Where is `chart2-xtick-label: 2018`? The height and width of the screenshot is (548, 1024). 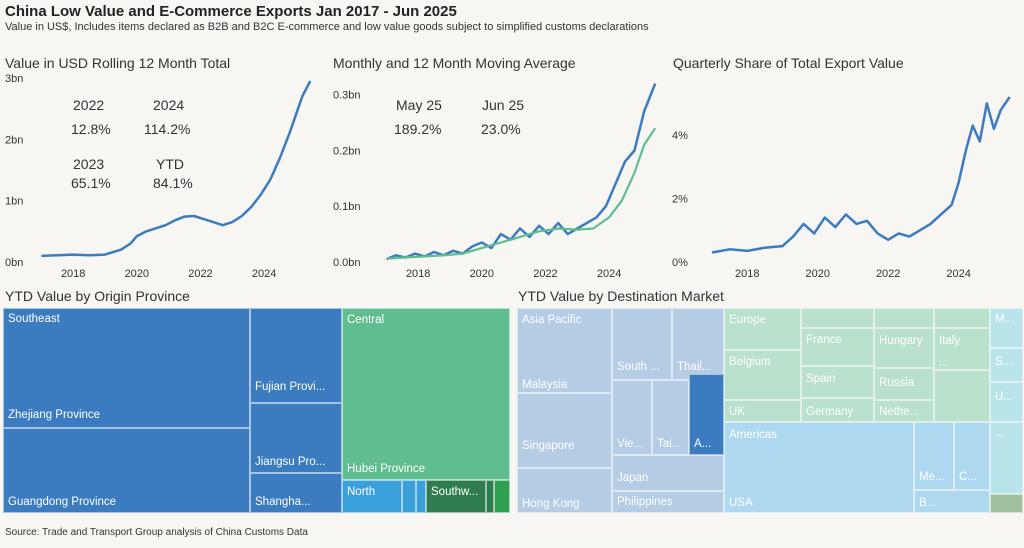 chart2-xtick-label: 2018 is located at coordinates (418, 274).